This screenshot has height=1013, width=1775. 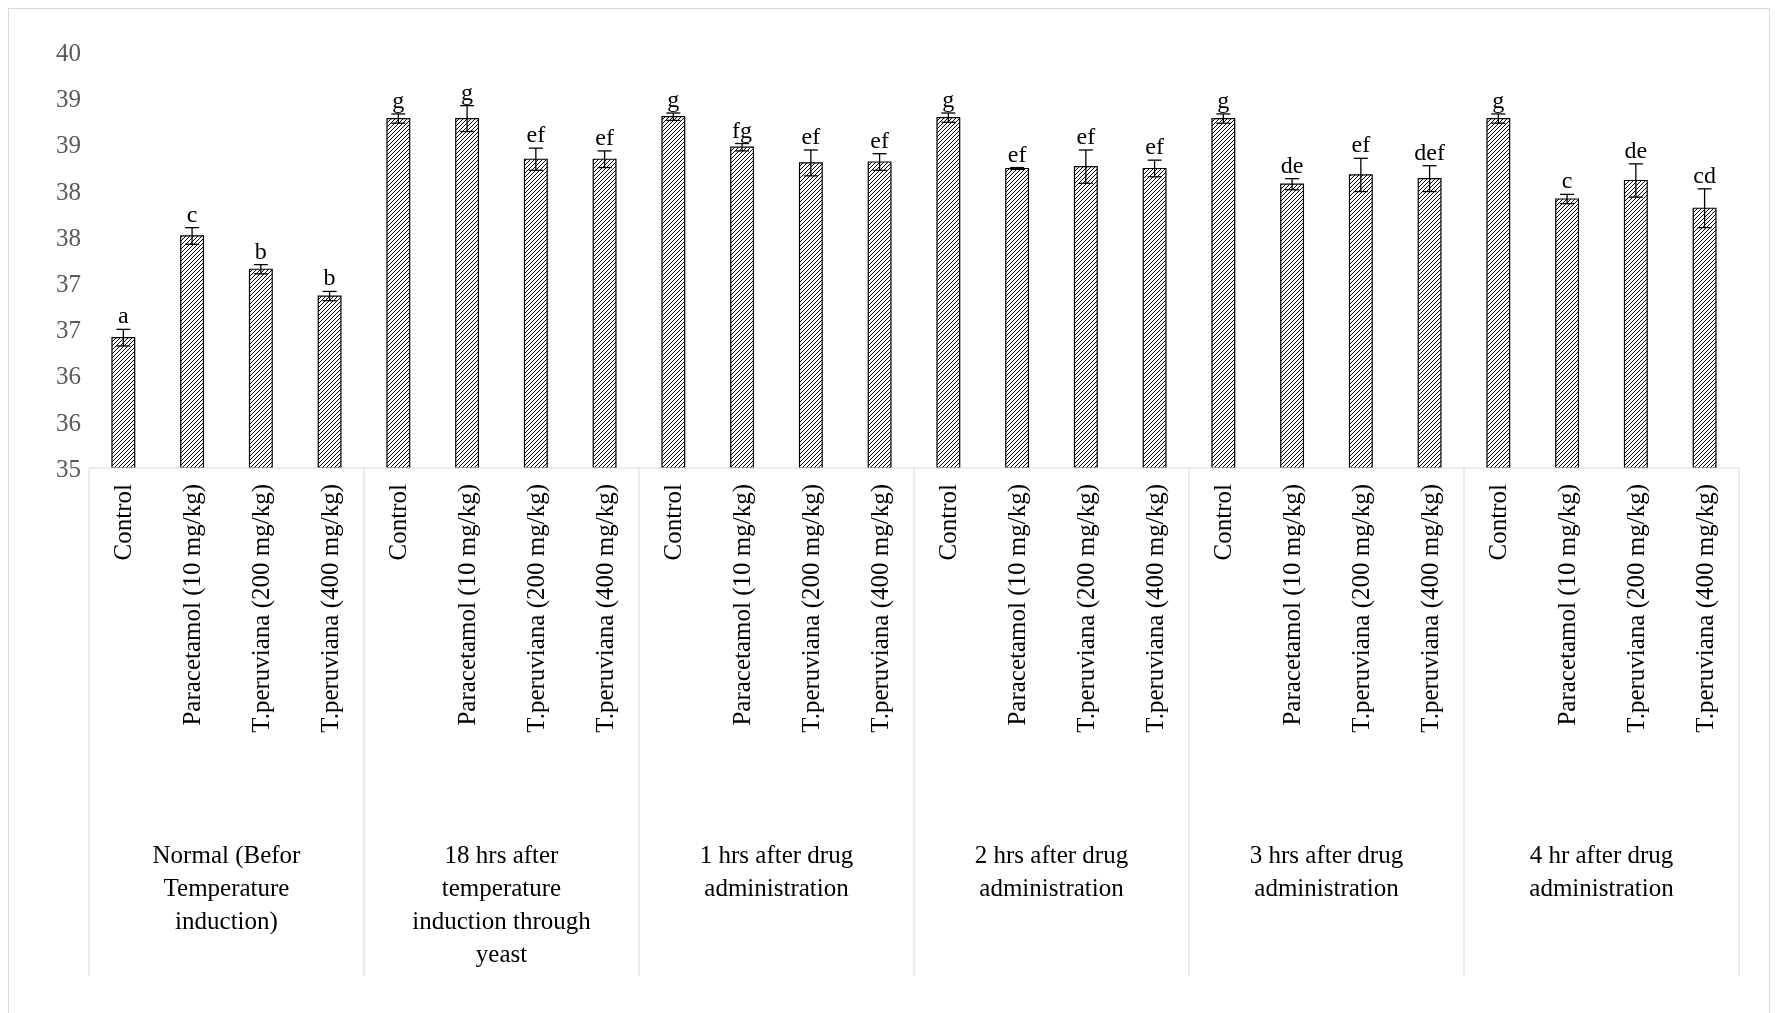 What do you see at coordinates (776, 871) in the screenshot?
I see `text: 1 hrs after drug administration` at bounding box center [776, 871].